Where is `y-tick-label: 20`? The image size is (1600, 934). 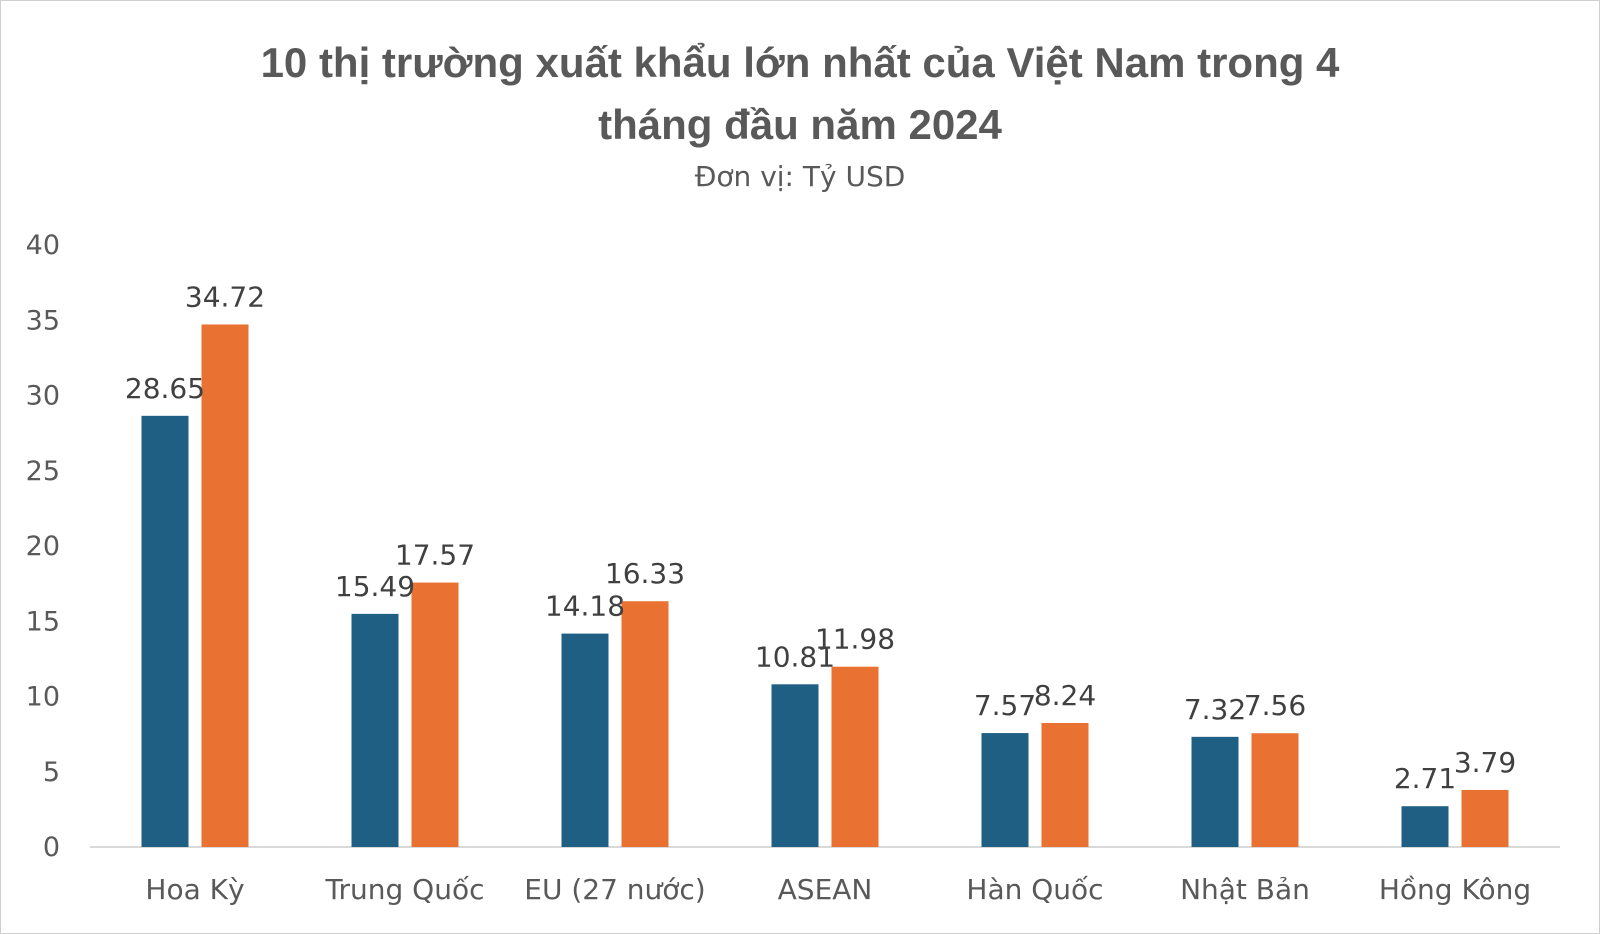 y-tick-label: 20 is located at coordinates (43, 546).